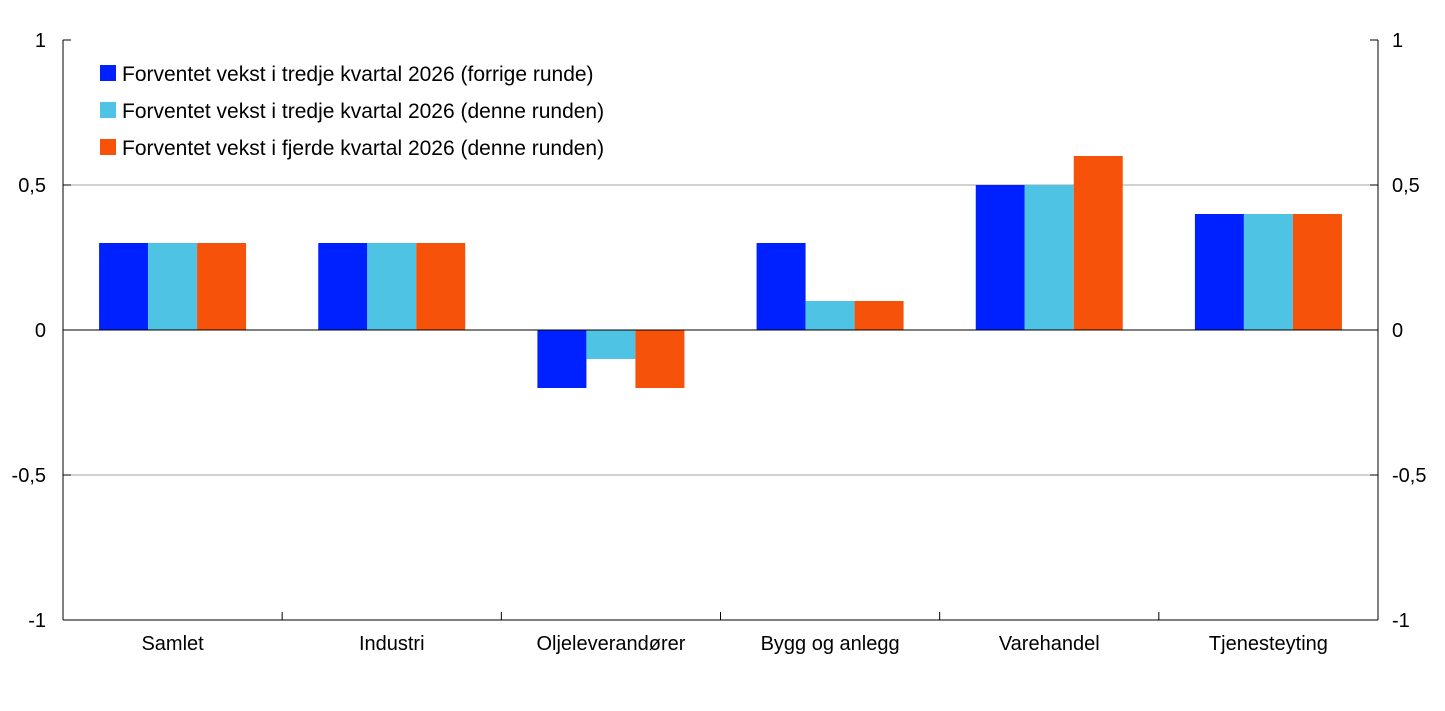 The width and height of the screenshot is (1445, 711). What do you see at coordinates (392, 644) in the screenshot?
I see `x-tick-label: Industri` at bounding box center [392, 644].